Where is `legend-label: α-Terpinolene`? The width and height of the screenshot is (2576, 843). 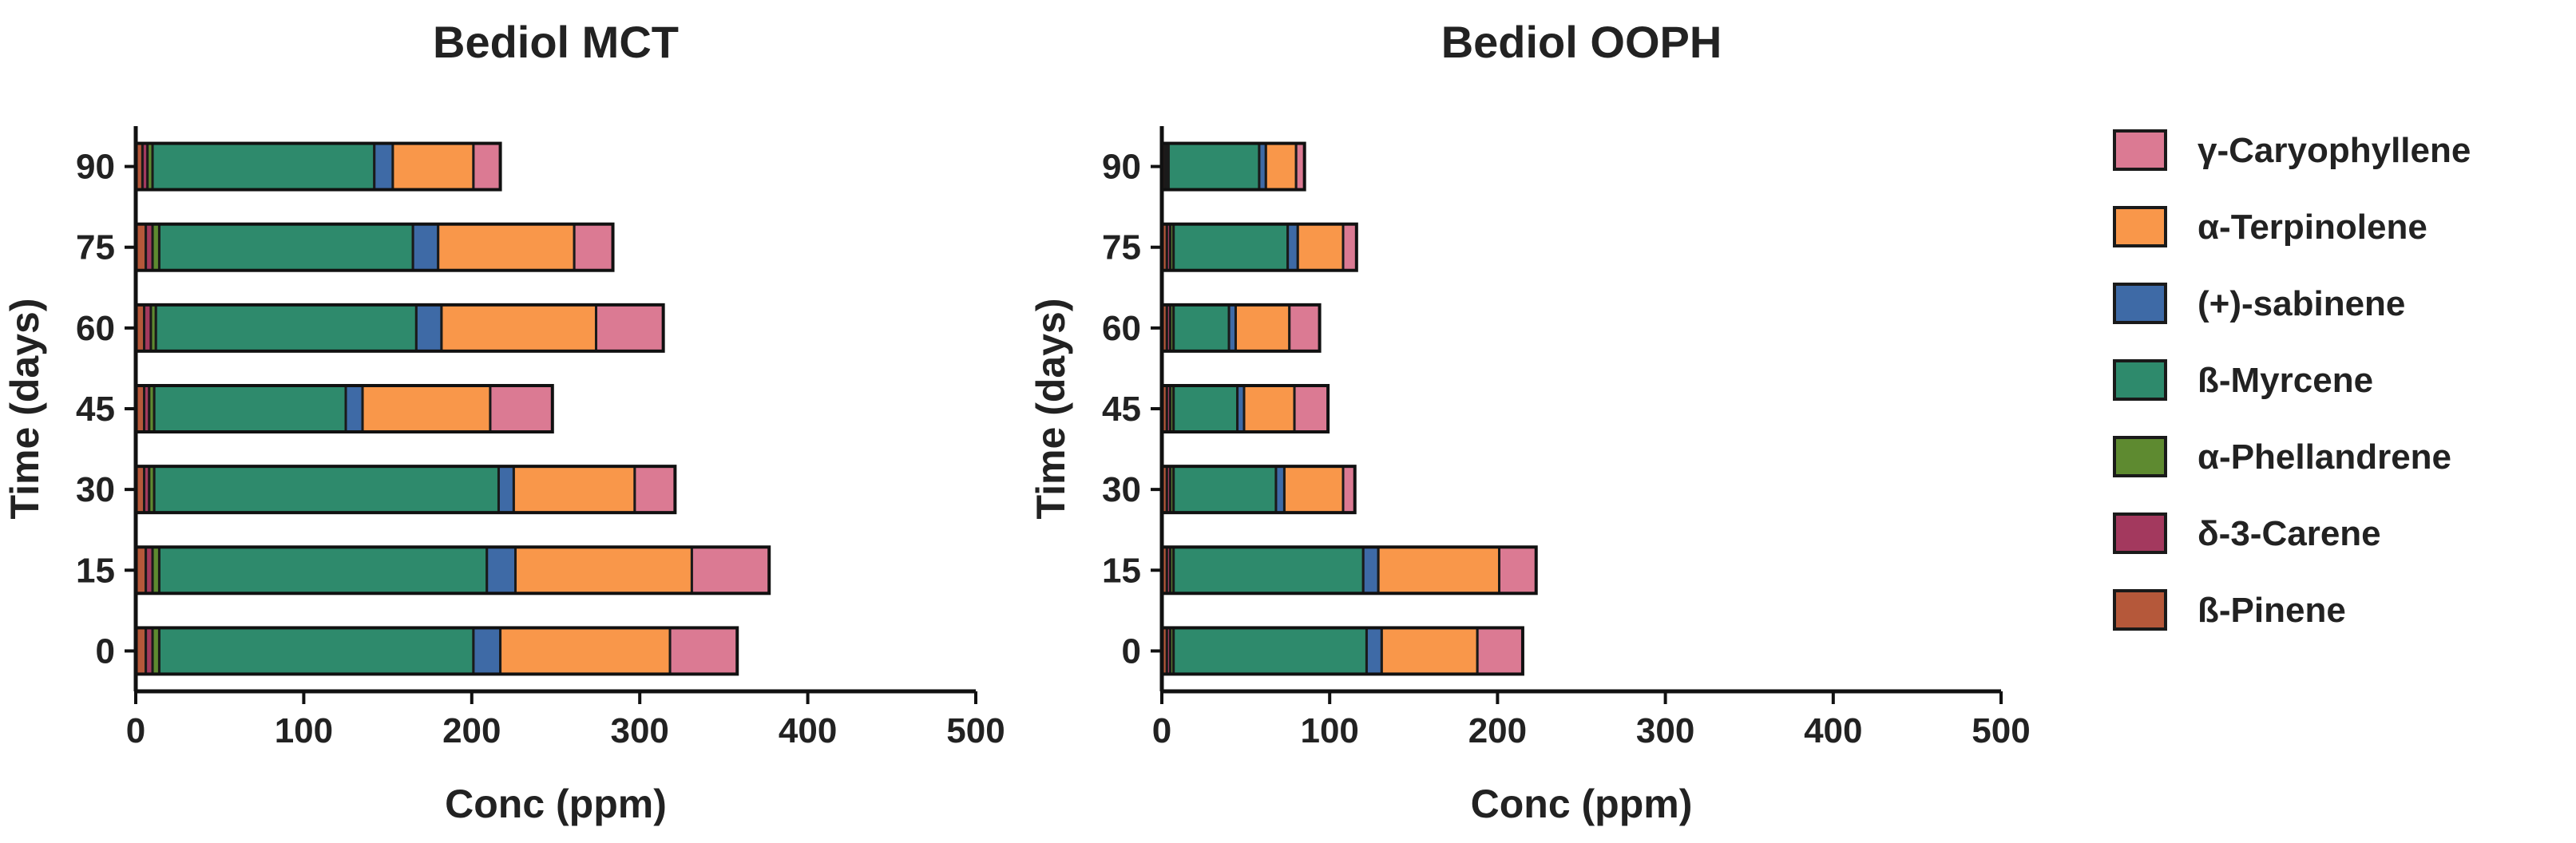
legend-label: α-Terpinolene is located at coordinates (2312, 227).